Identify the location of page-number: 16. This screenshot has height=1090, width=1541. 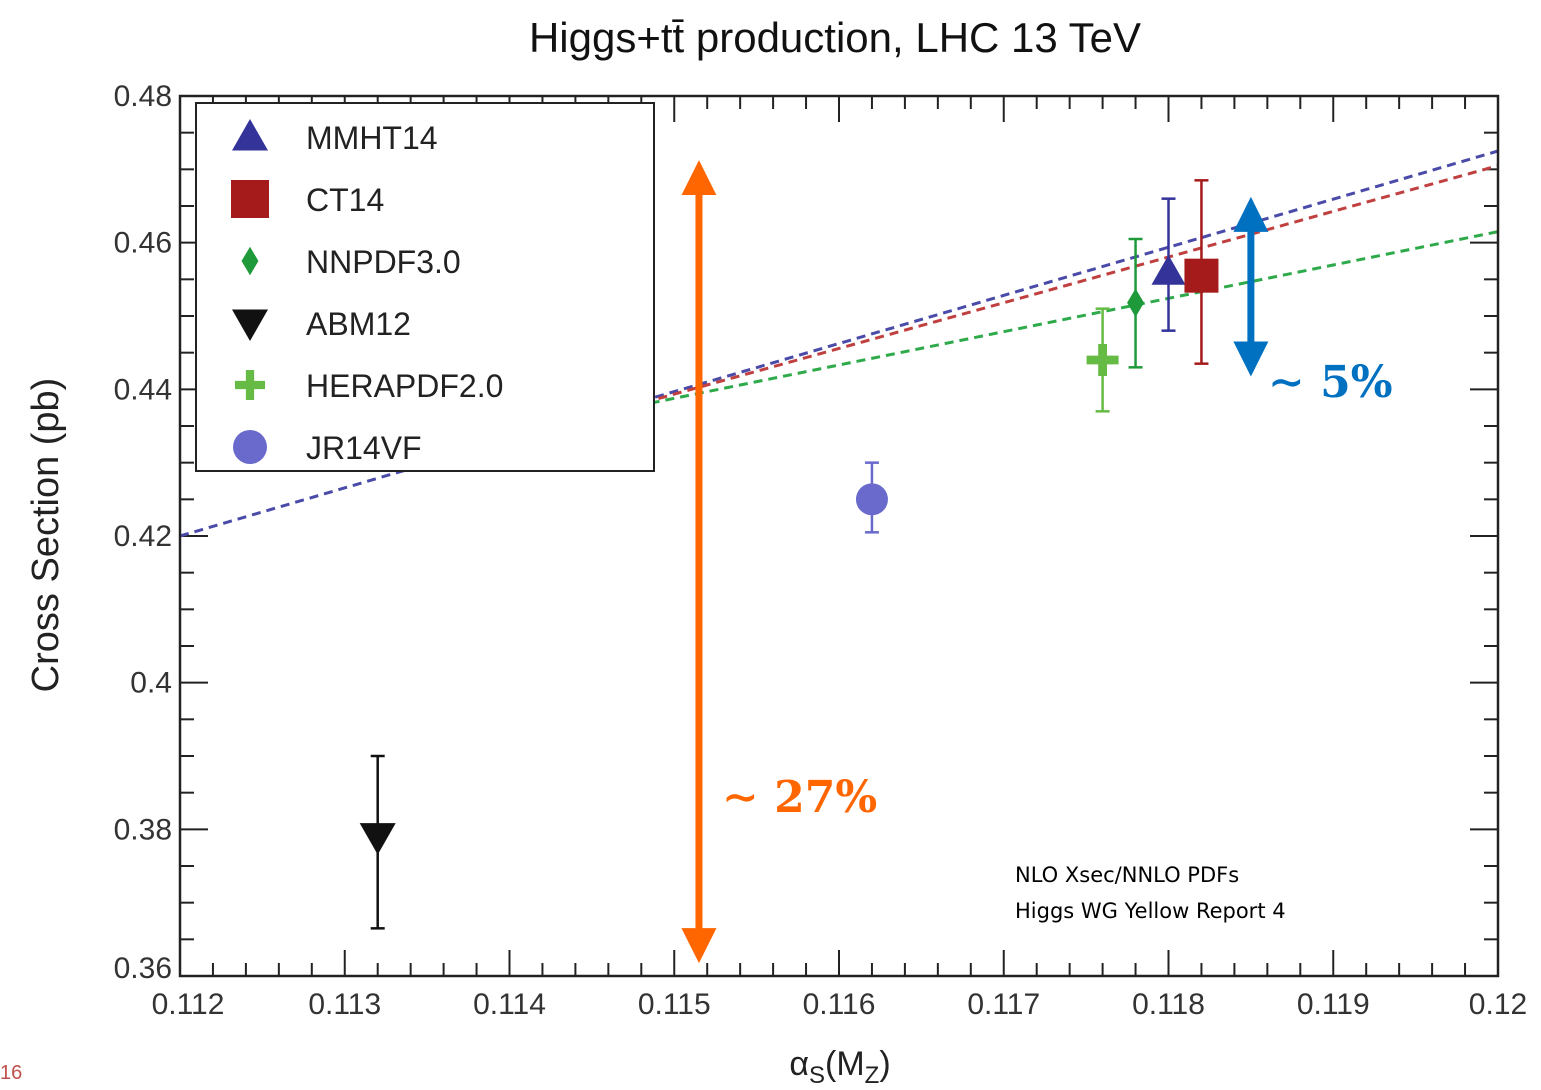
(11, 1073).